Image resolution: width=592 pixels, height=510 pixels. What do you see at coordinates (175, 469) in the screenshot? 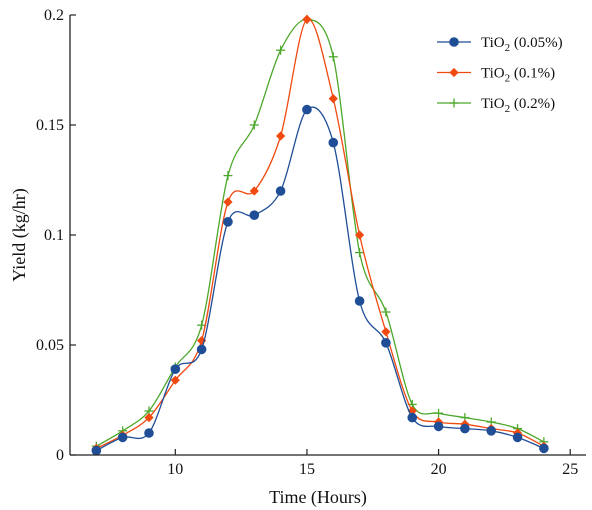
I see `x-tick-label: 10` at bounding box center [175, 469].